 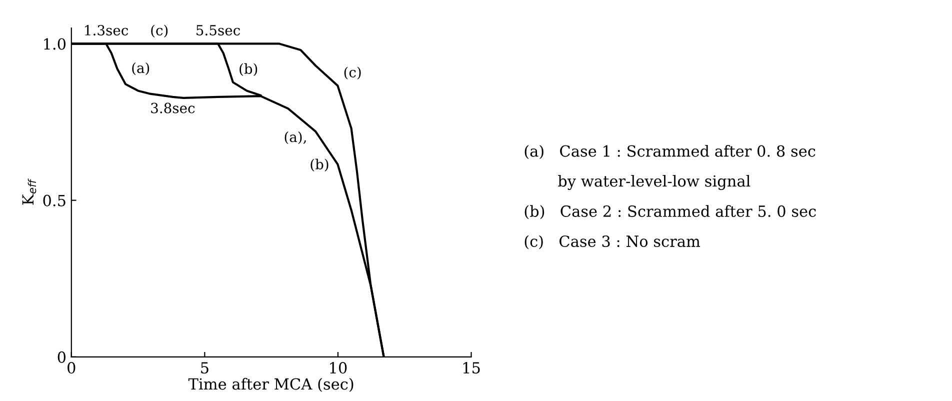 I want to click on annotation: (a),, so click(x=295, y=137).